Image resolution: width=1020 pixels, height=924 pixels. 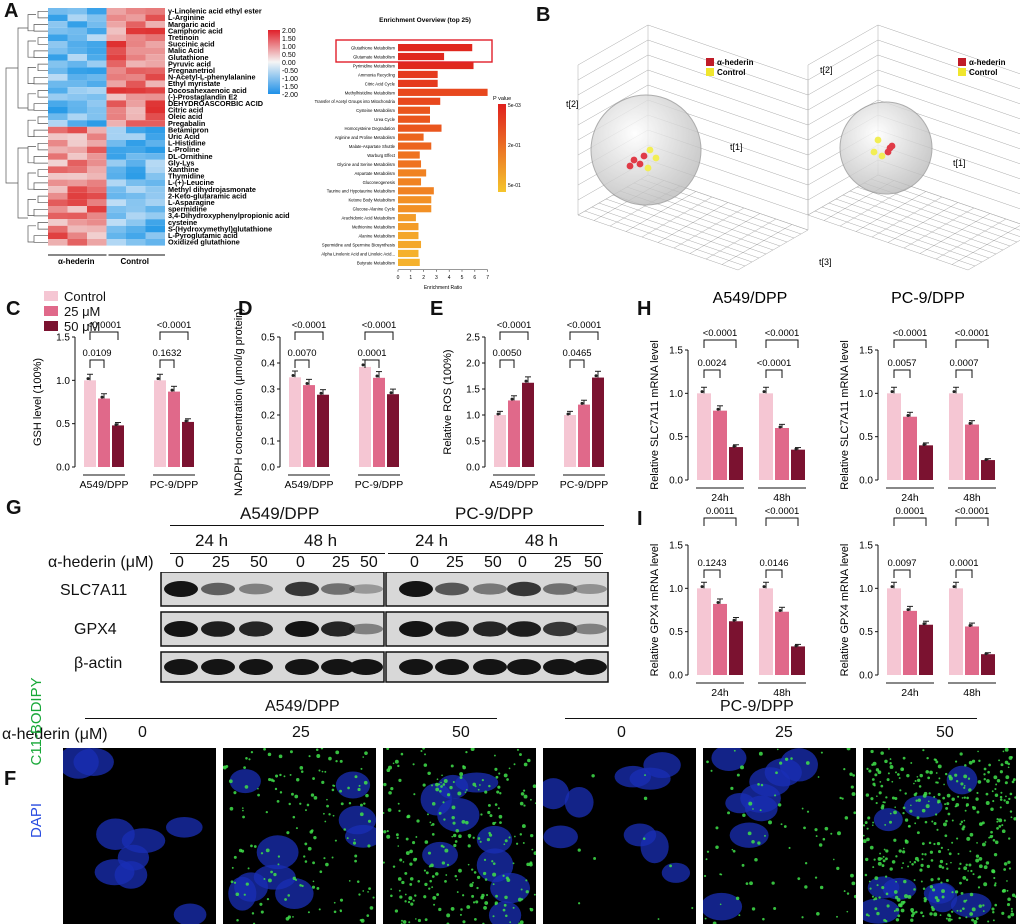 I want to click on ytick-label: 0.4, so click(x=268, y=364).